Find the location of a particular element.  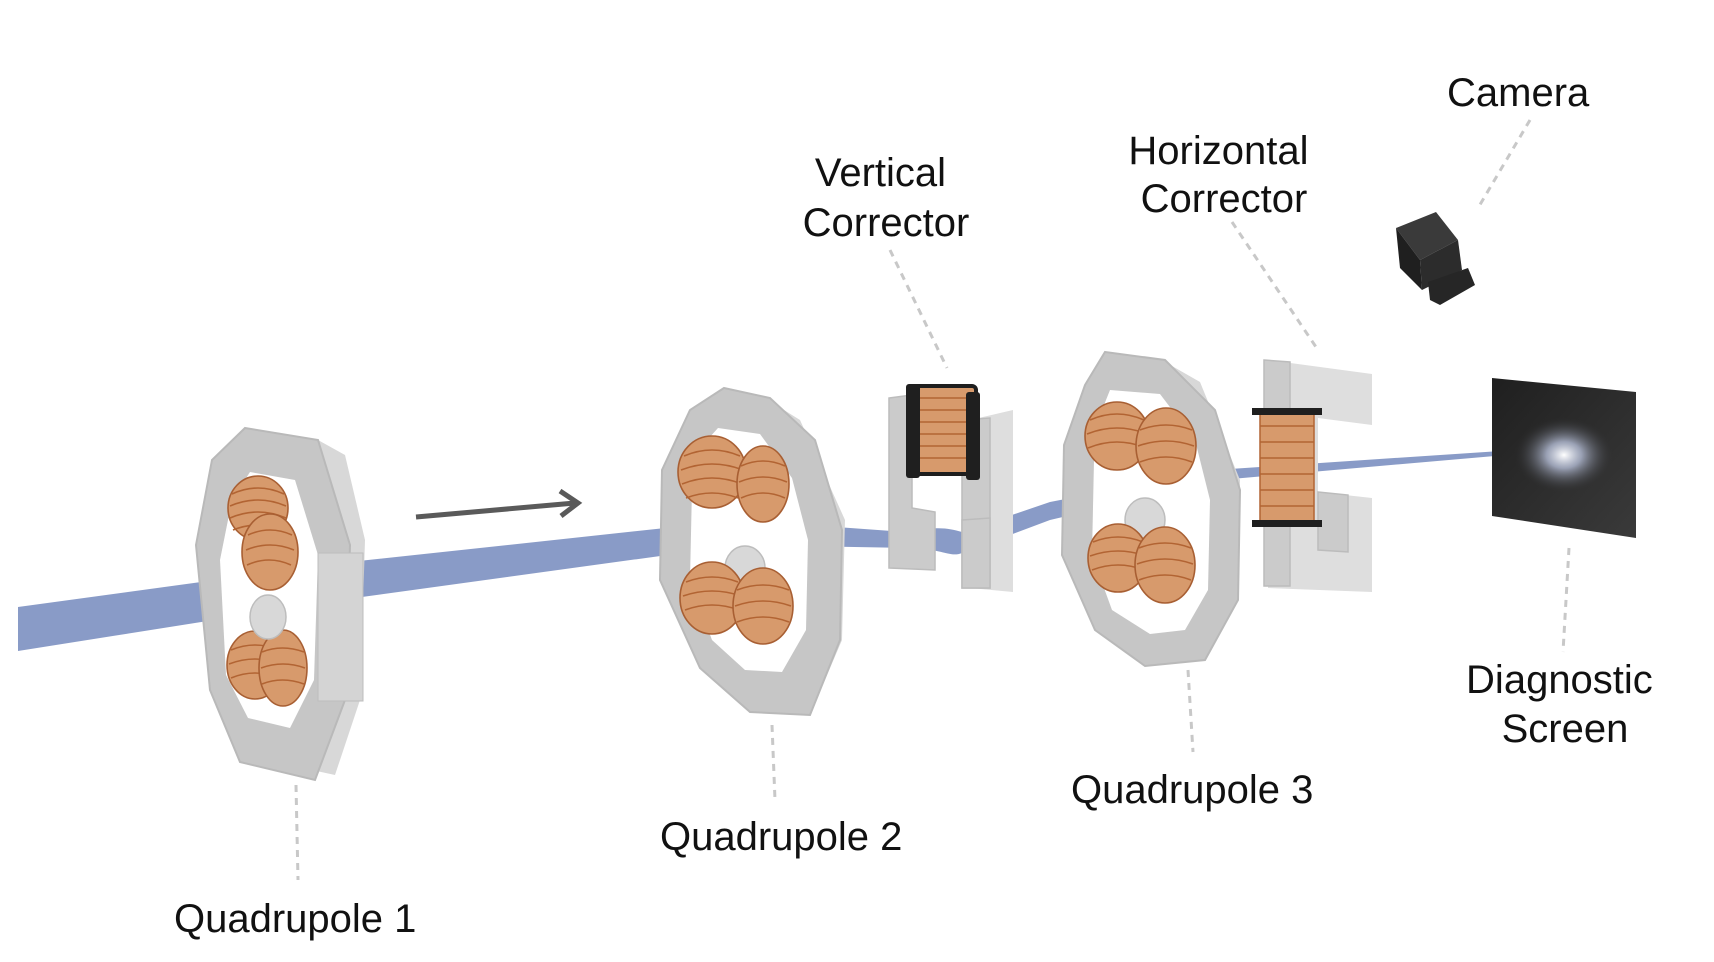

beam-port is located at coordinates (340, 627).